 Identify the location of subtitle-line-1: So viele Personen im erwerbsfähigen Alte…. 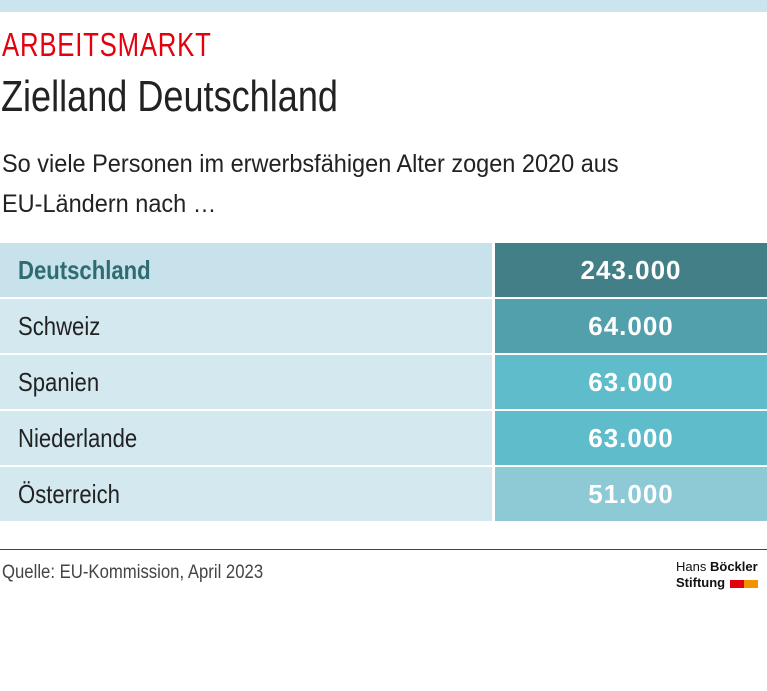
(310, 164).